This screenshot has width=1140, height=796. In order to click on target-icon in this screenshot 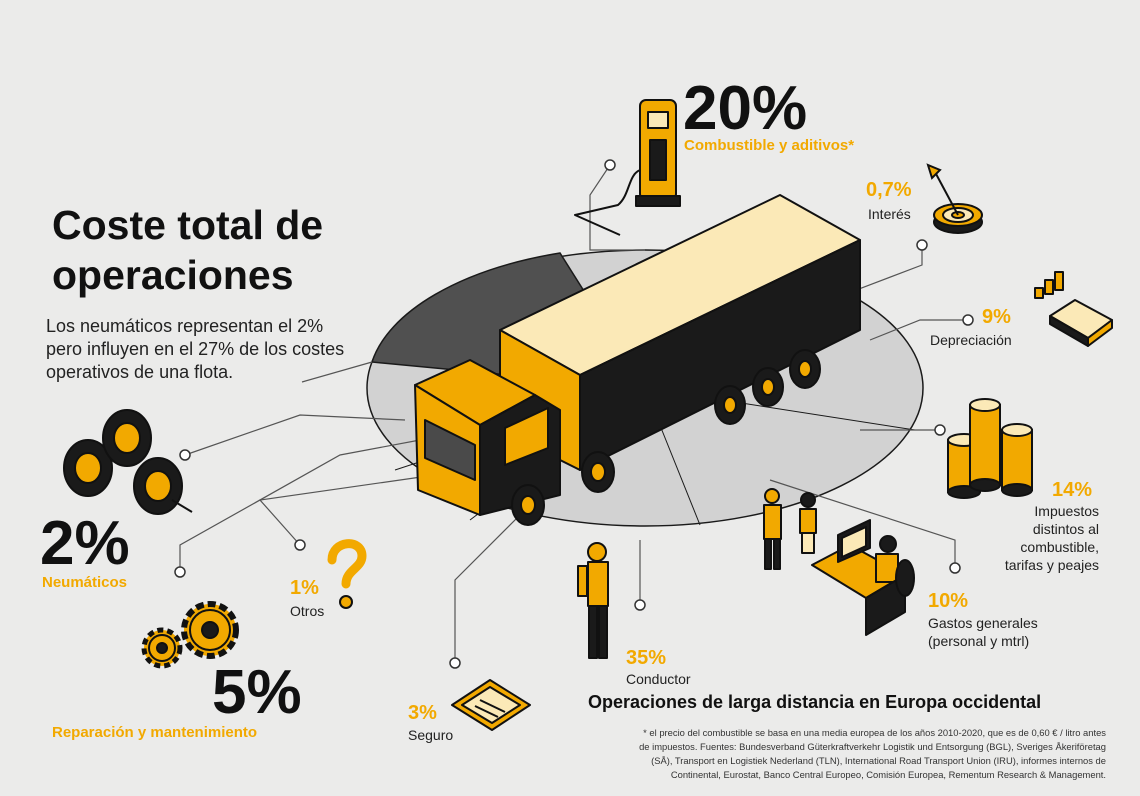, I will do `click(954, 198)`.